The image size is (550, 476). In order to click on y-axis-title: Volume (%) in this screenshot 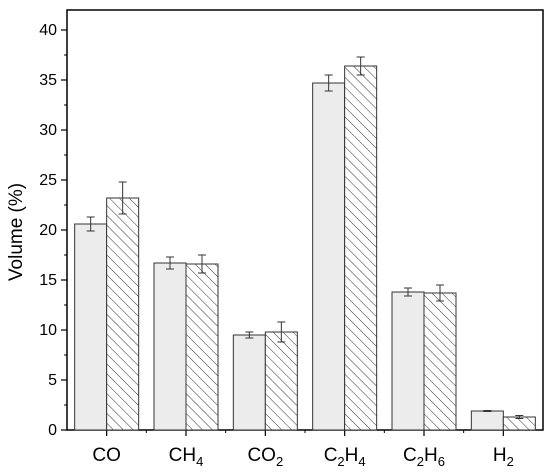, I will do `click(16, 232)`.